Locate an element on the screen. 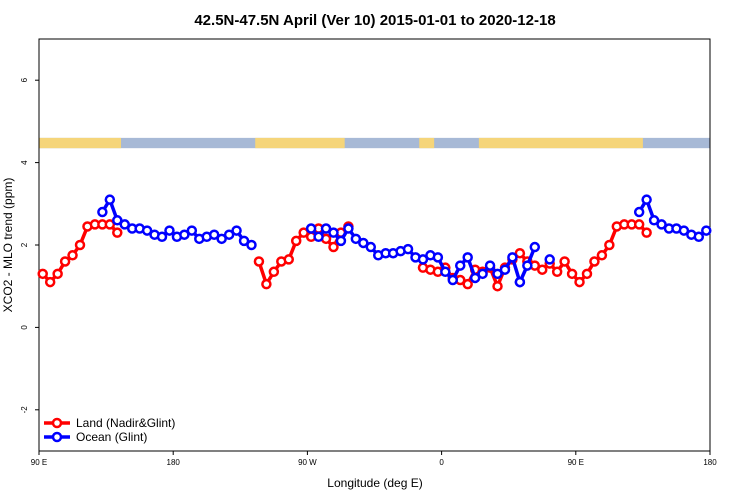  x-tick-label-5: 180 is located at coordinates (710, 462).